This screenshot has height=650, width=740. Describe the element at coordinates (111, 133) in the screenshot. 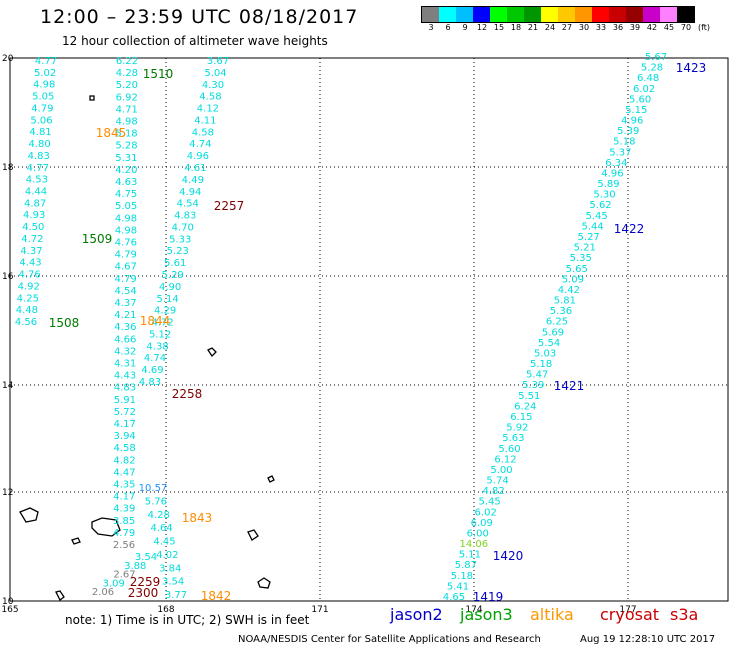

I see `pass-time-label: 1845` at that location.